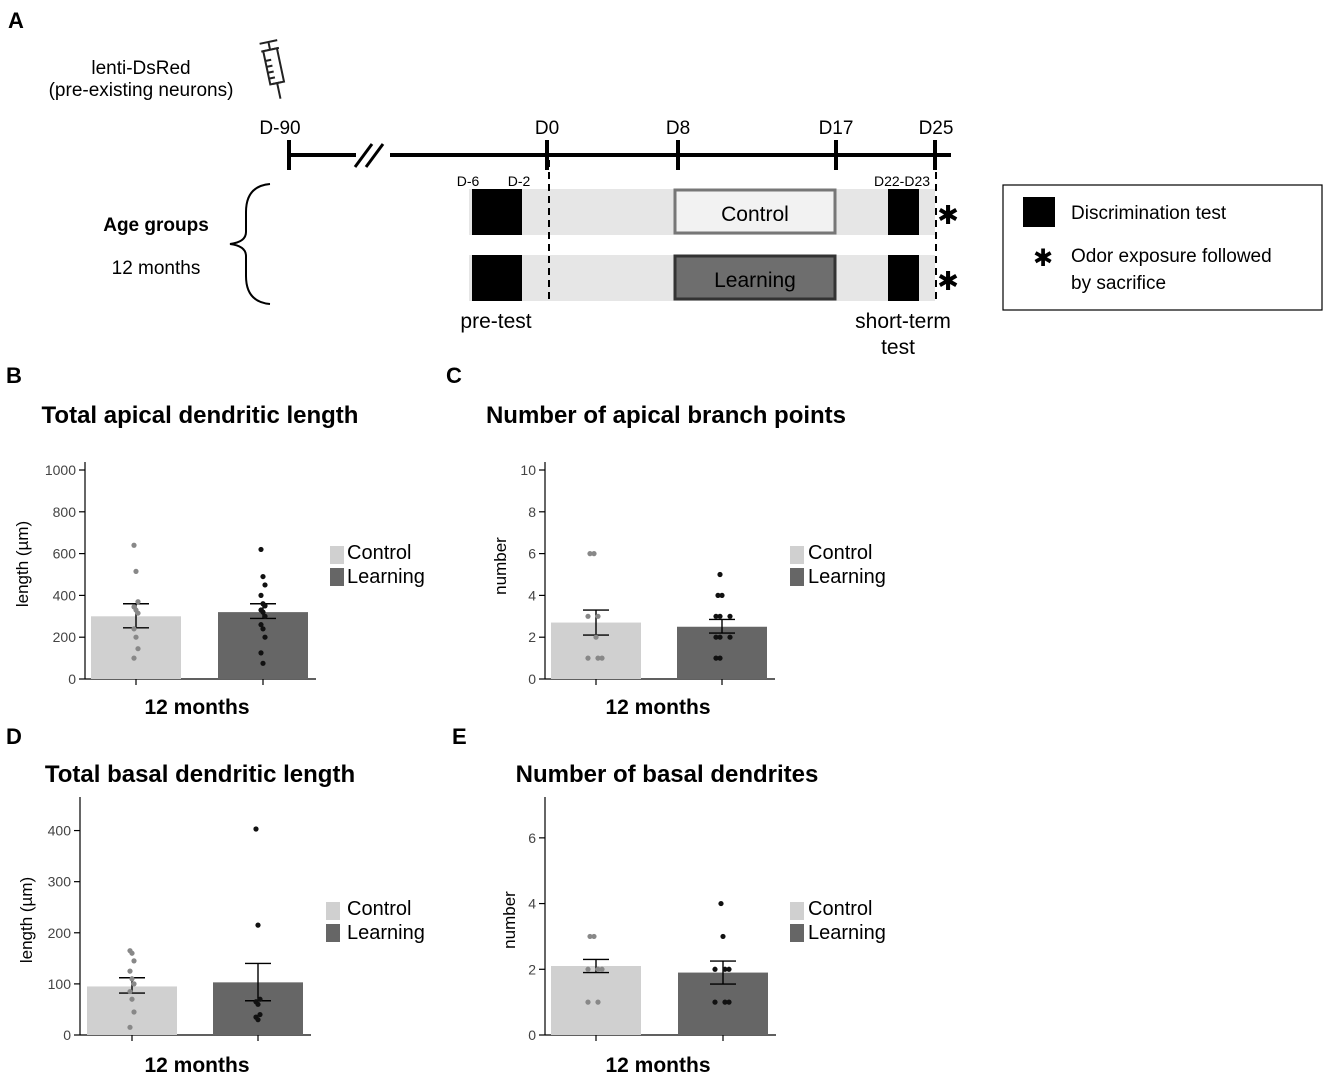  I want to click on label-d-2: D-2, so click(519, 181).